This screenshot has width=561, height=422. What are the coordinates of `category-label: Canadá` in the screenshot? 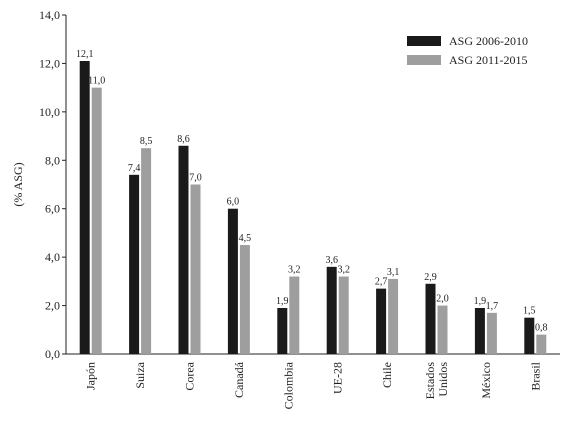 It's located at (239, 379).